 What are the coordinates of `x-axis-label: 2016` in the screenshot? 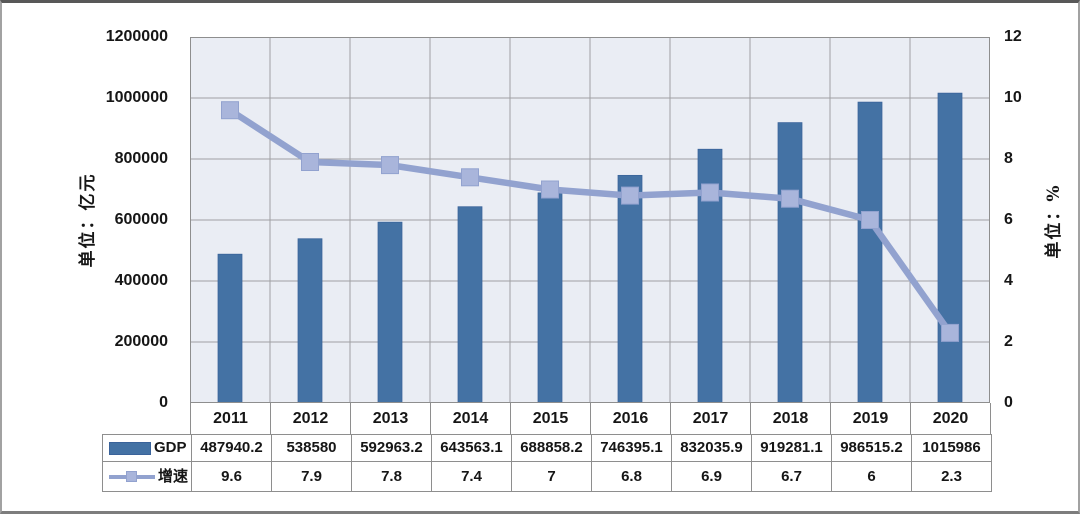 It's located at (631, 418).